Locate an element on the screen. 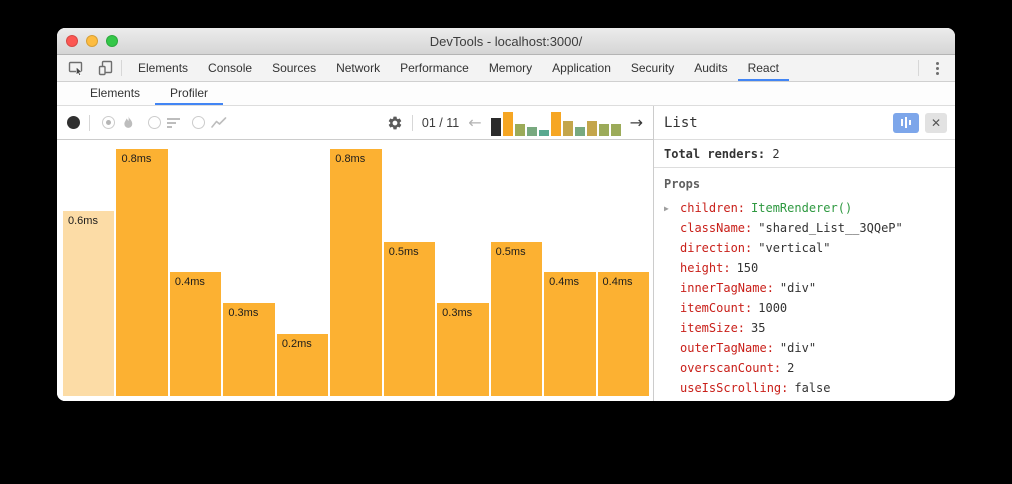 The image size is (1012, 484). flame-icon is located at coordinates (128, 121).